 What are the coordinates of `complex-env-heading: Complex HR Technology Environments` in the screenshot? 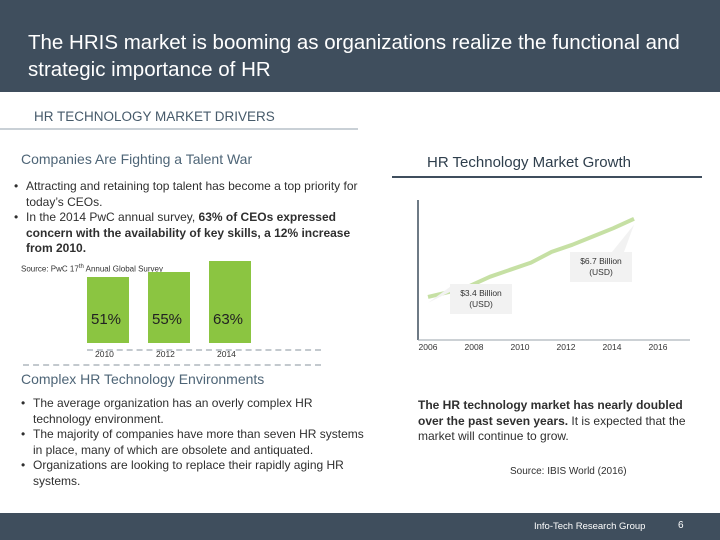 It's located at (143, 379).